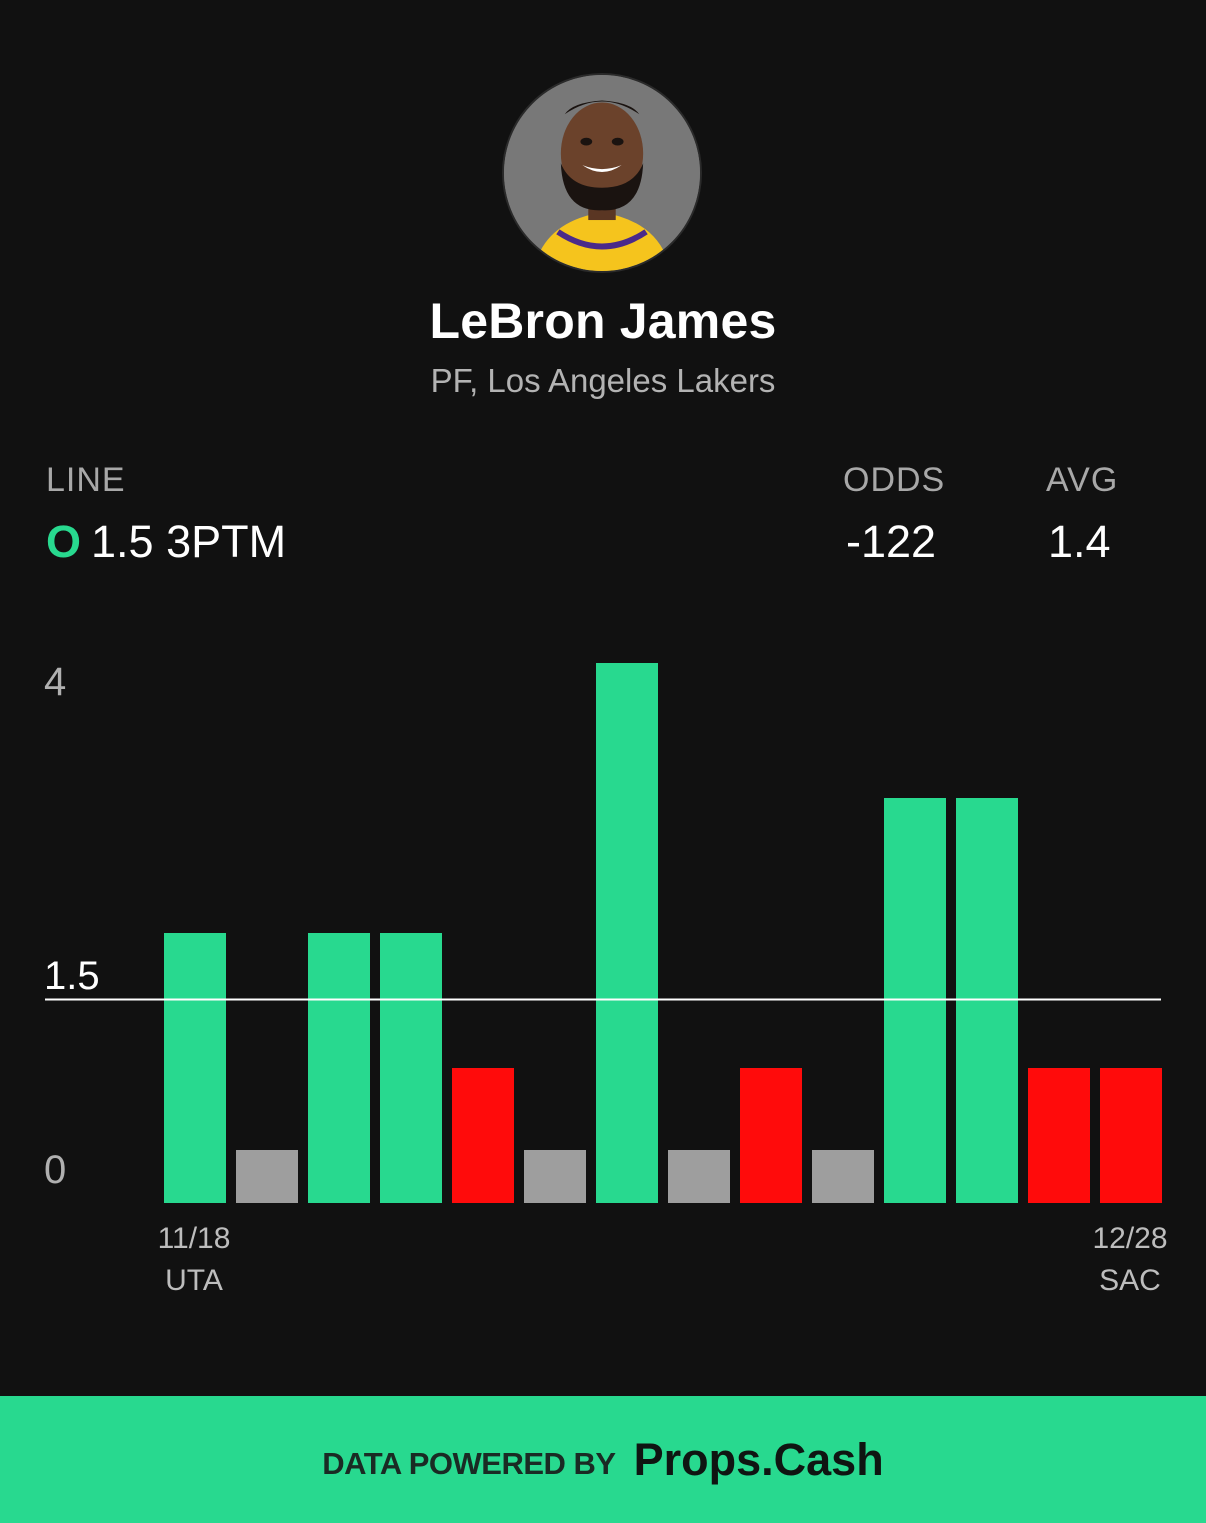 The image size is (1206, 1523). What do you see at coordinates (194, 1280) in the screenshot?
I see `x-label-first-opp: UTA` at bounding box center [194, 1280].